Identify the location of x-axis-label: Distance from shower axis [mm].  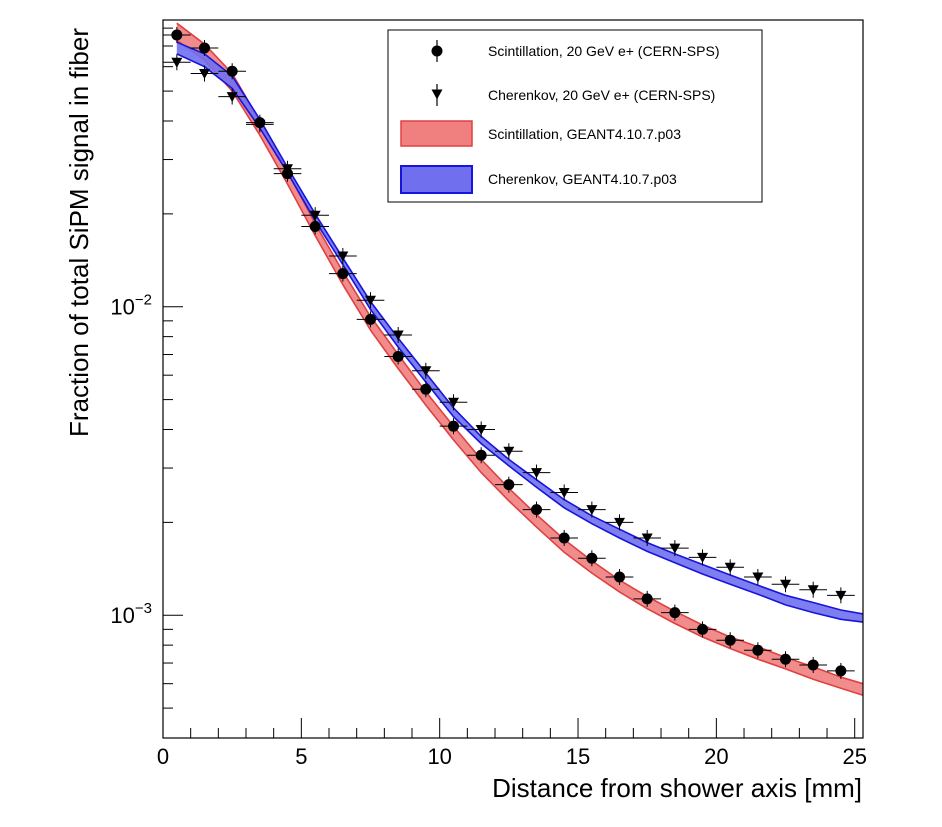
(677, 788).